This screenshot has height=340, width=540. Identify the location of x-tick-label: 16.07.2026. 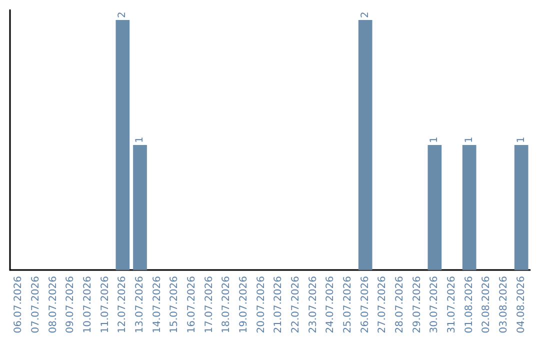
(192, 305).